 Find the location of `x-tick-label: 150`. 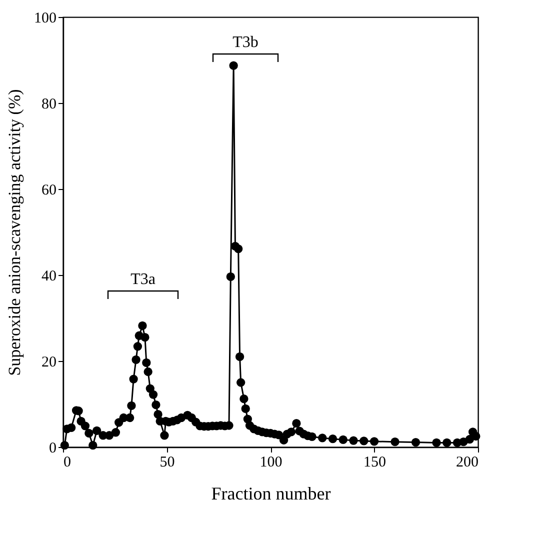

x-tick-label: 150 is located at coordinates (375, 462).